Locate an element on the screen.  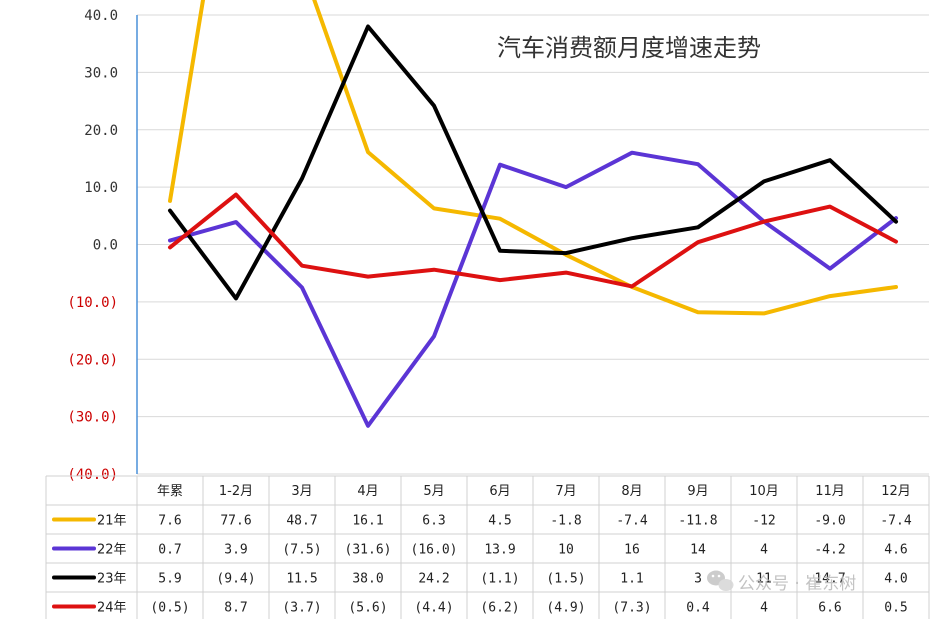
legend-label: 21年 is located at coordinates (112, 521).